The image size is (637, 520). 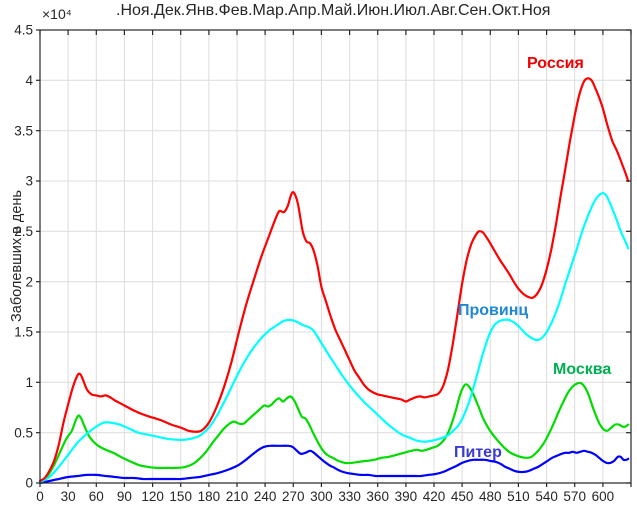 What do you see at coordinates (180, 496) in the screenshot?
I see `svg-text: 150` at bounding box center [180, 496].